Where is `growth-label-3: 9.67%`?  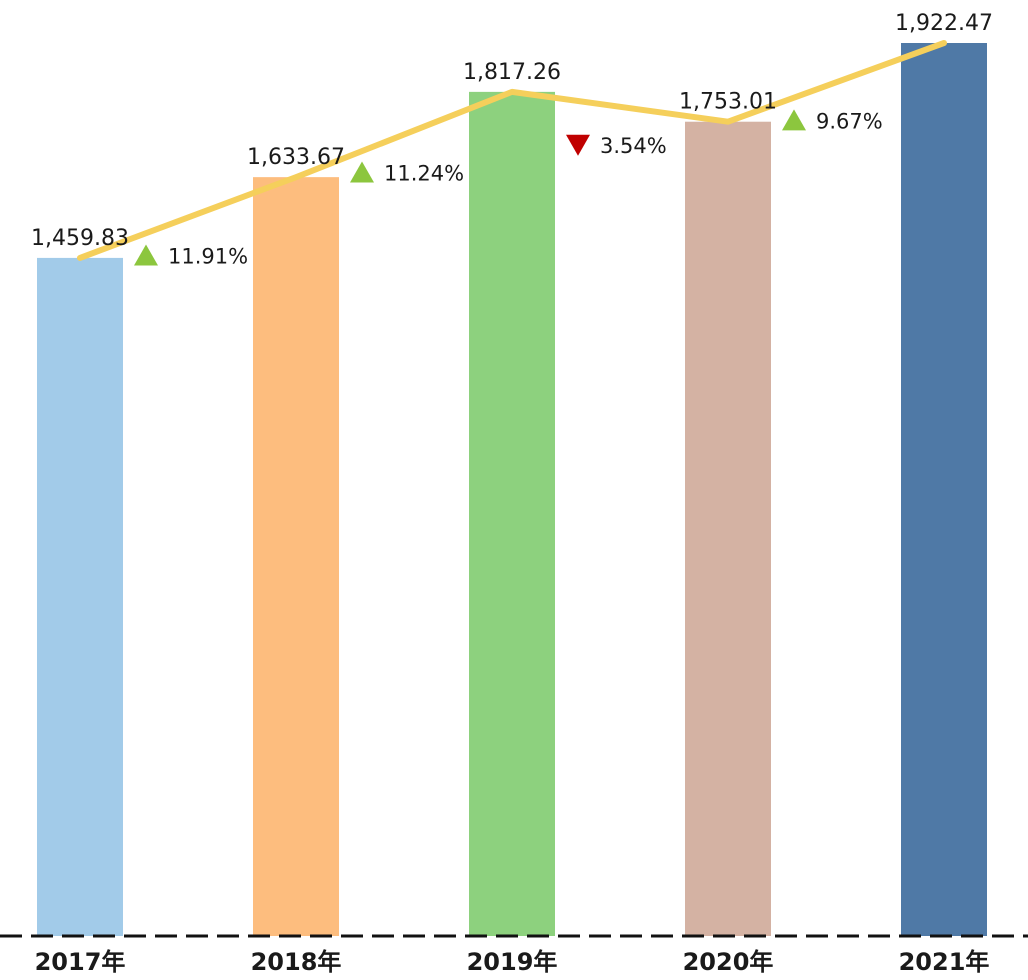 growth-label-3: 9.67% is located at coordinates (849, 121).